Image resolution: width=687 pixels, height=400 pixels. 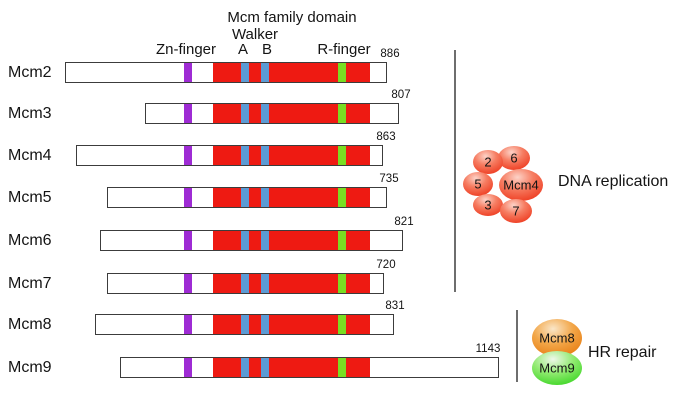 What do you see at coordinates (292, 17) in the screenshot?
I see `mcm-family-domain-label: Mcm family domain` at bounding box center [292, 17].